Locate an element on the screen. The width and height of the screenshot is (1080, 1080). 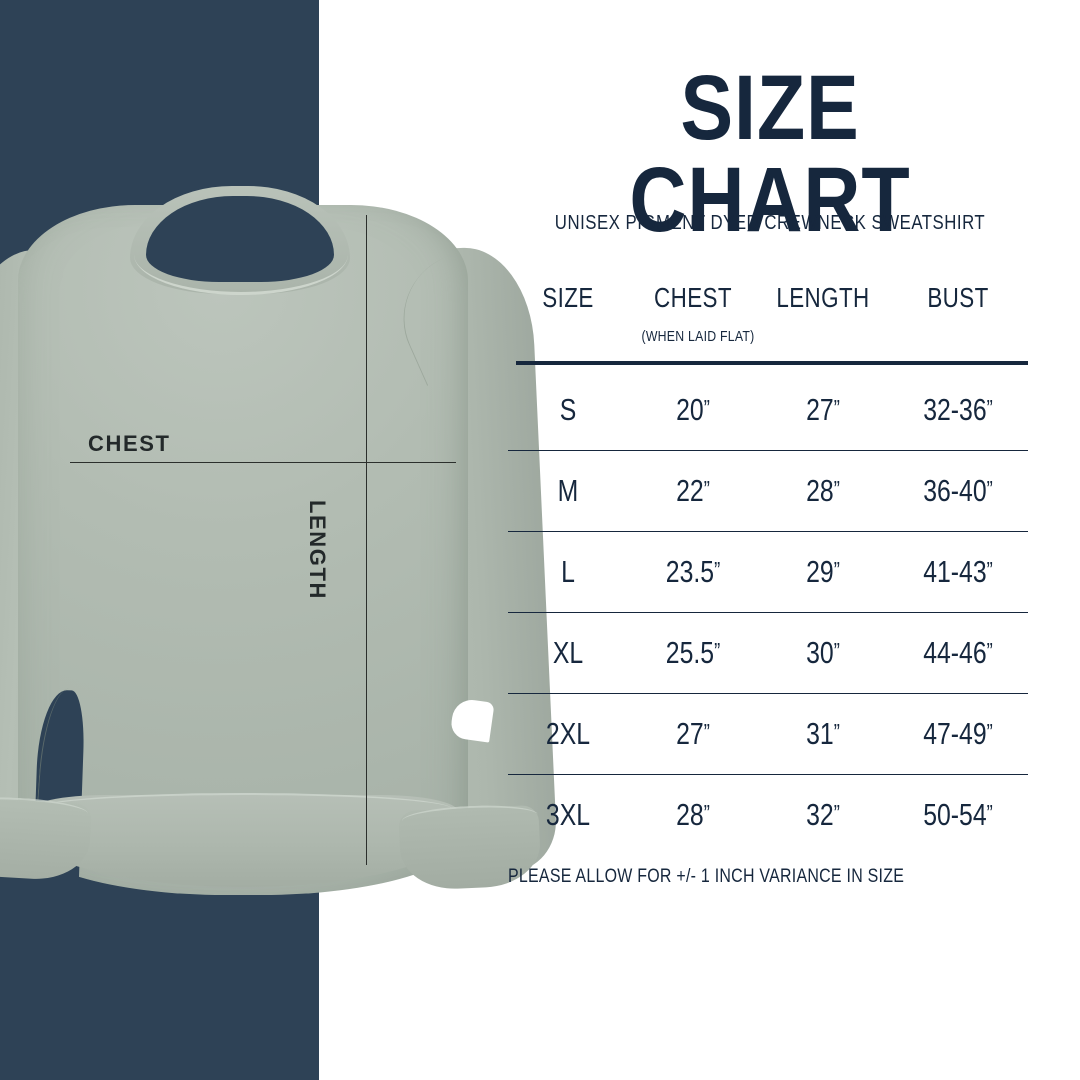
cell-length: 27” is located at coordinates (823, 409).